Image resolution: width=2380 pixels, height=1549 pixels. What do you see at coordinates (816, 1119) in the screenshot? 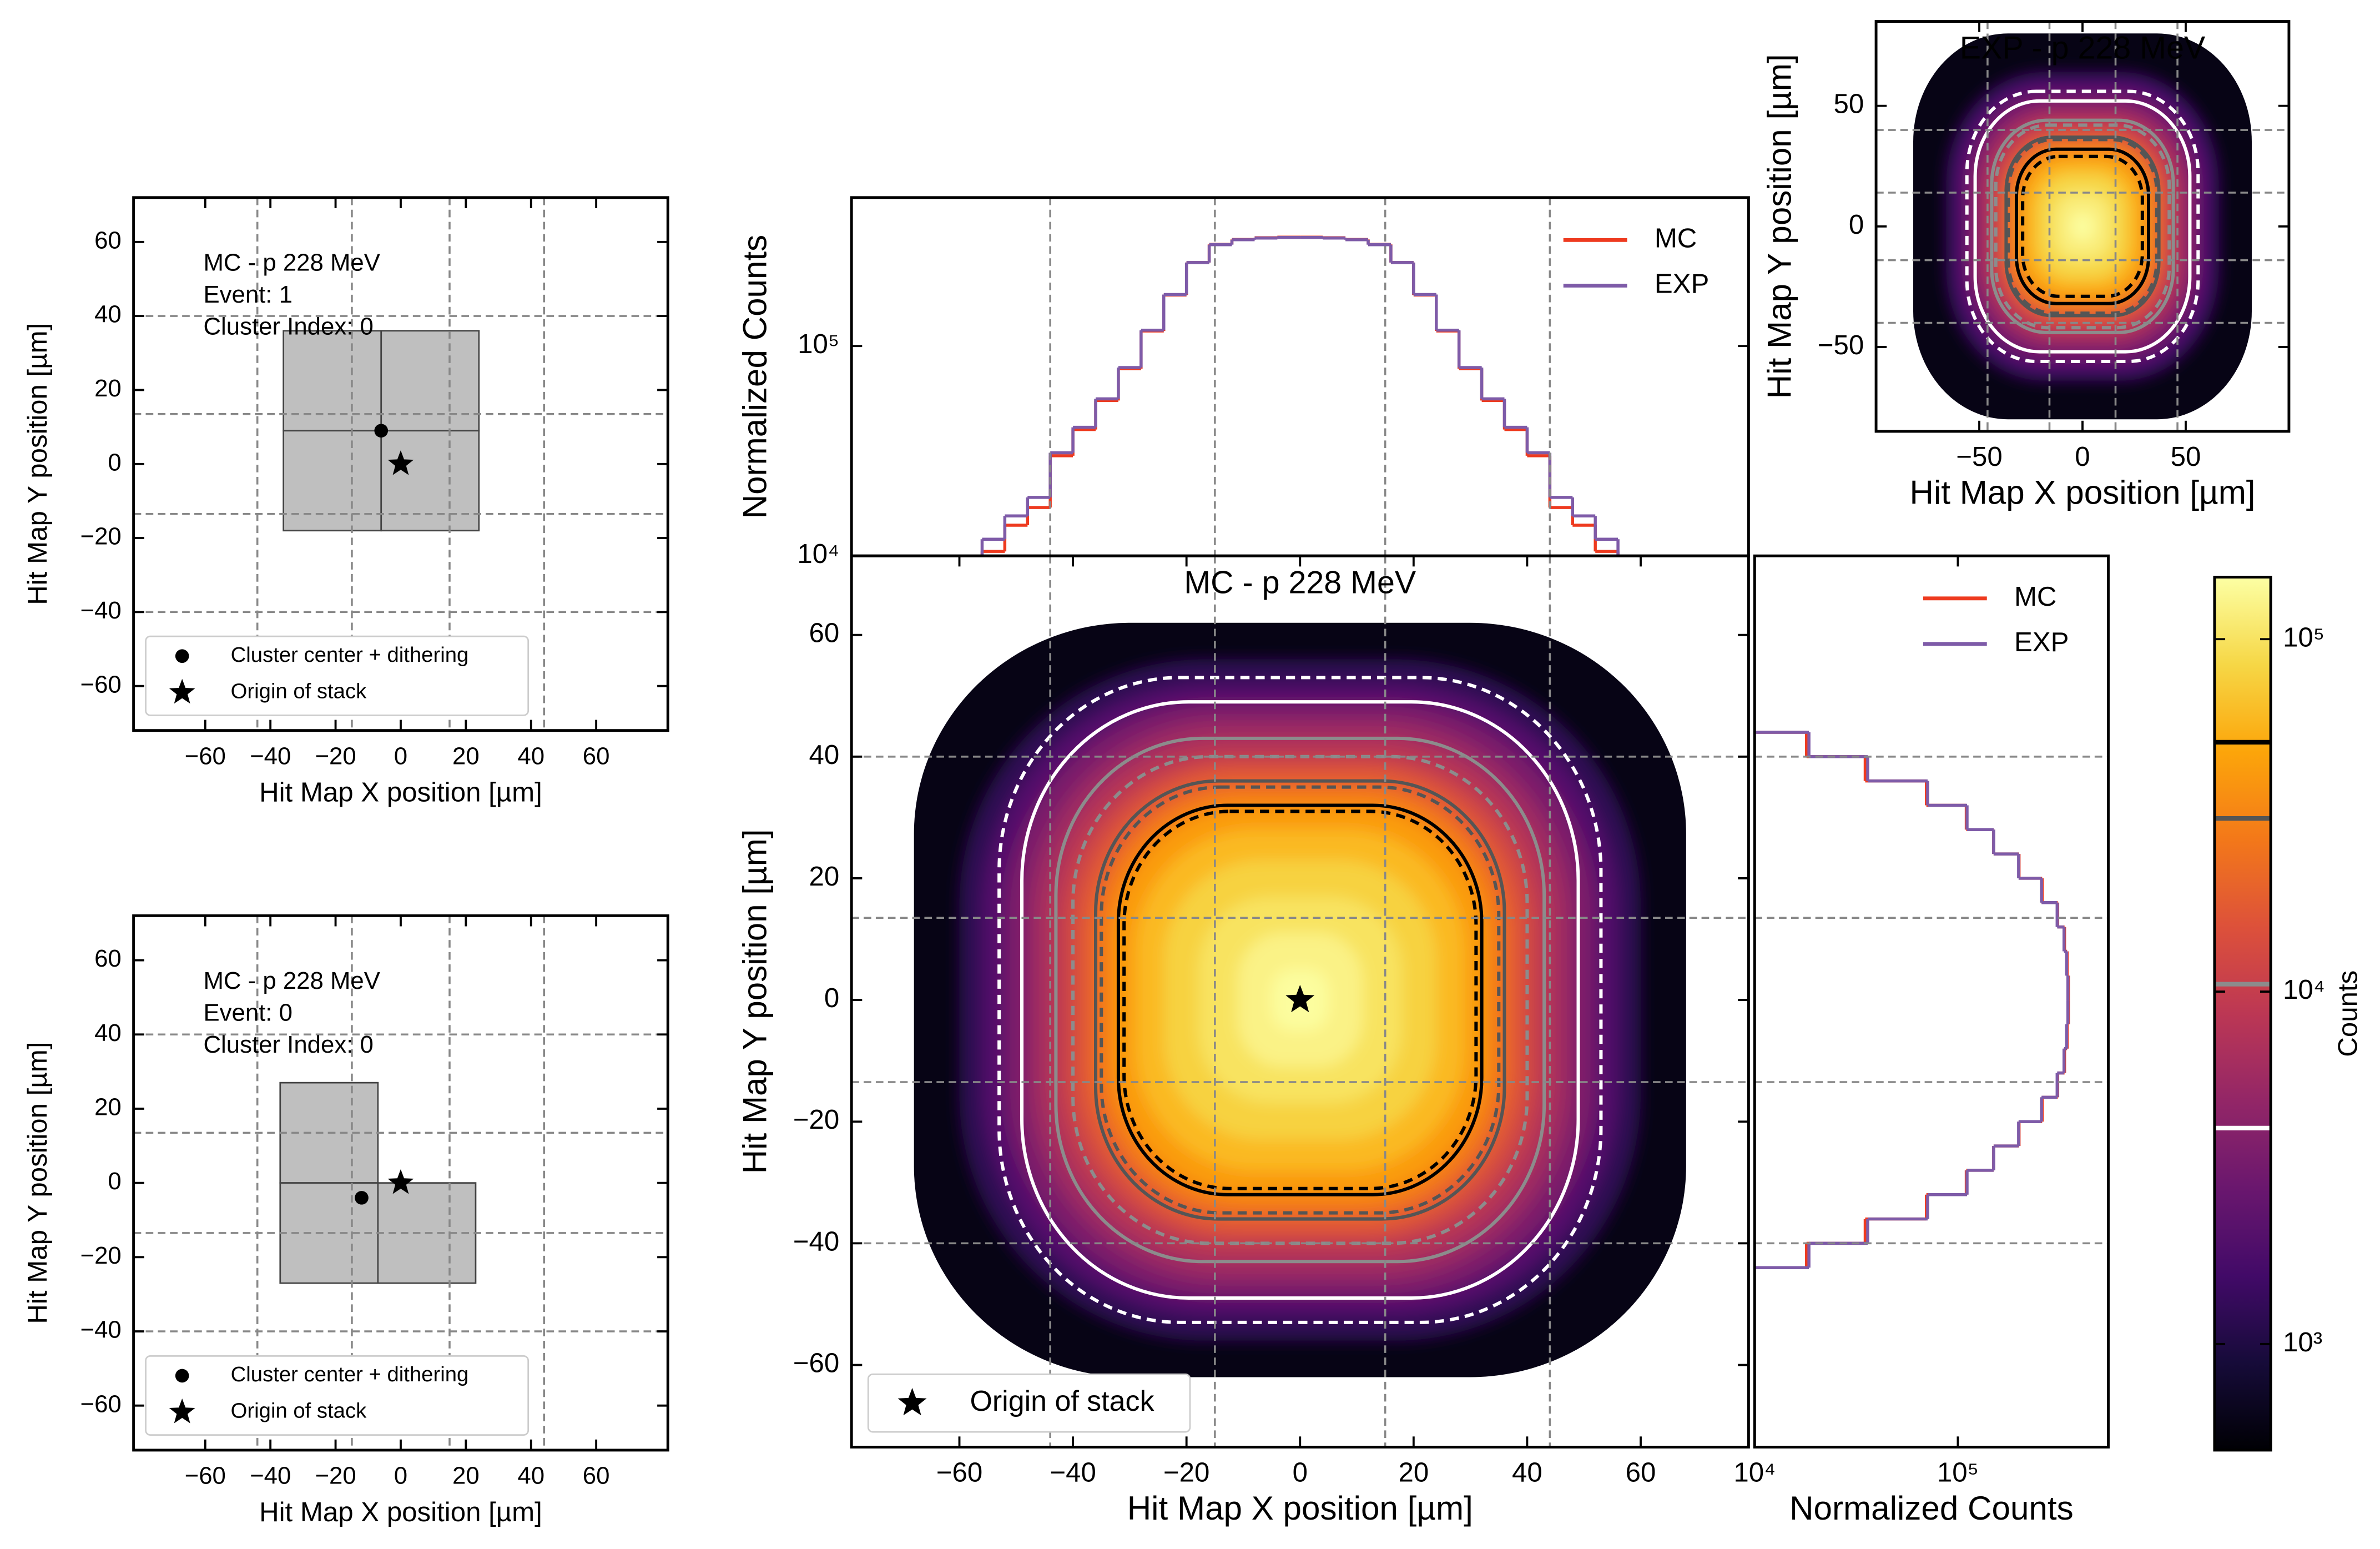
I see `y-tick-label: −20` at bounding box center [816, 1119].